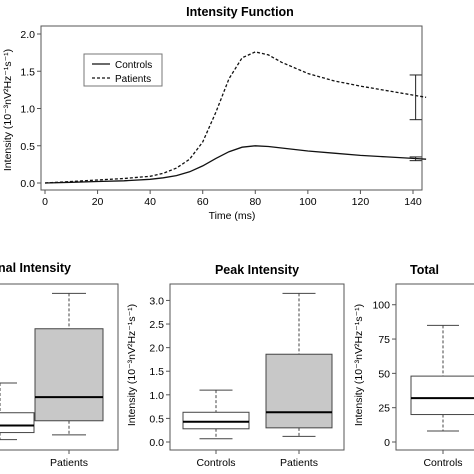 The height and width of the screenshot is (474, 474). What do you see at coordinates (150, 202) in the screenshot?
I see `x-tick-label: 40` at bounding box center [150, 202].